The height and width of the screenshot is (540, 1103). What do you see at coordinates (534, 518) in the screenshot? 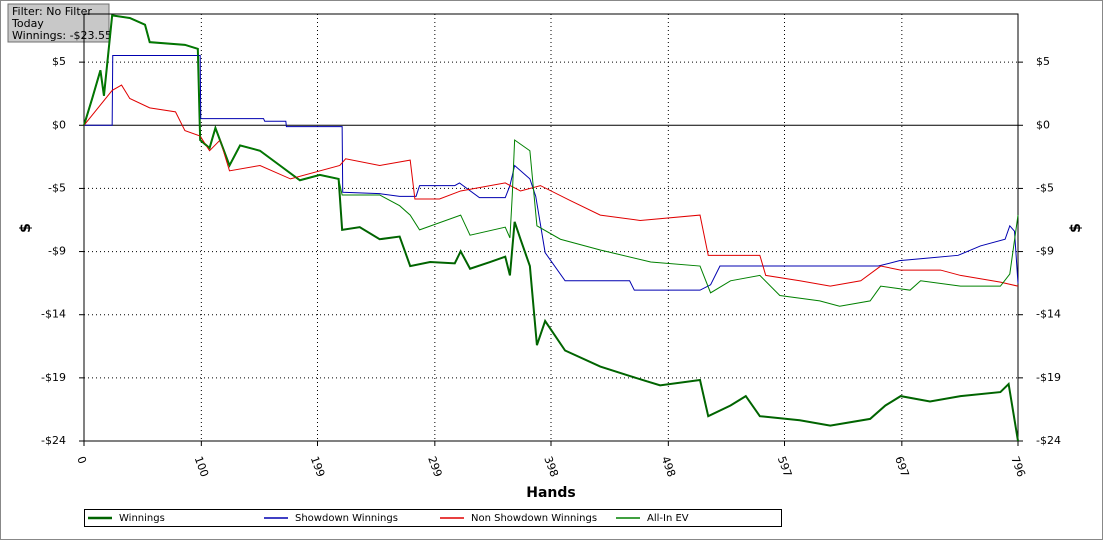
I see `legend-label: Non Showdown Winnings` at bounding box center [534, 518].